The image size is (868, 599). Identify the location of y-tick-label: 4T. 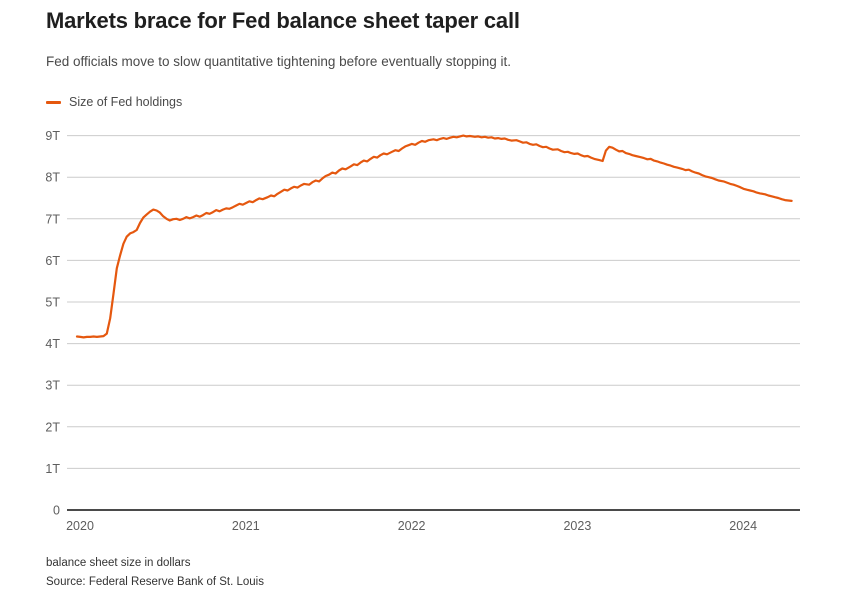
(52, 344).